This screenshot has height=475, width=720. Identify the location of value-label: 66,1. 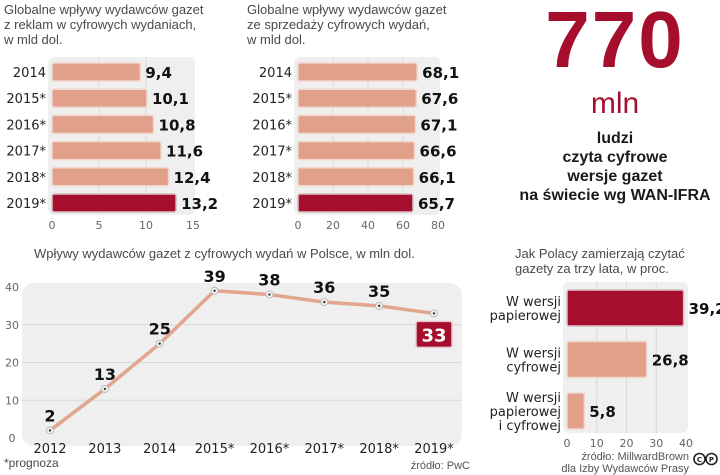
(437, 178).